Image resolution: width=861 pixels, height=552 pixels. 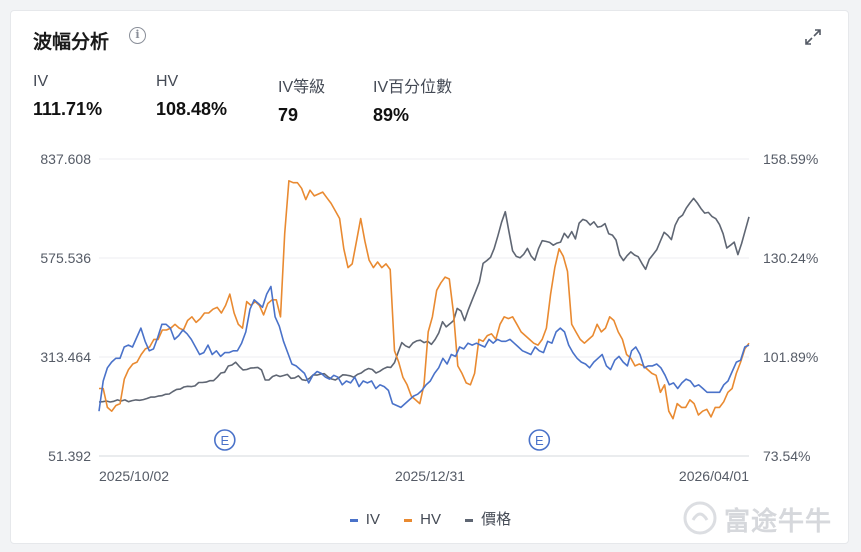 I want to click on legend-label-hv: HV, so click(x=430, y=519).